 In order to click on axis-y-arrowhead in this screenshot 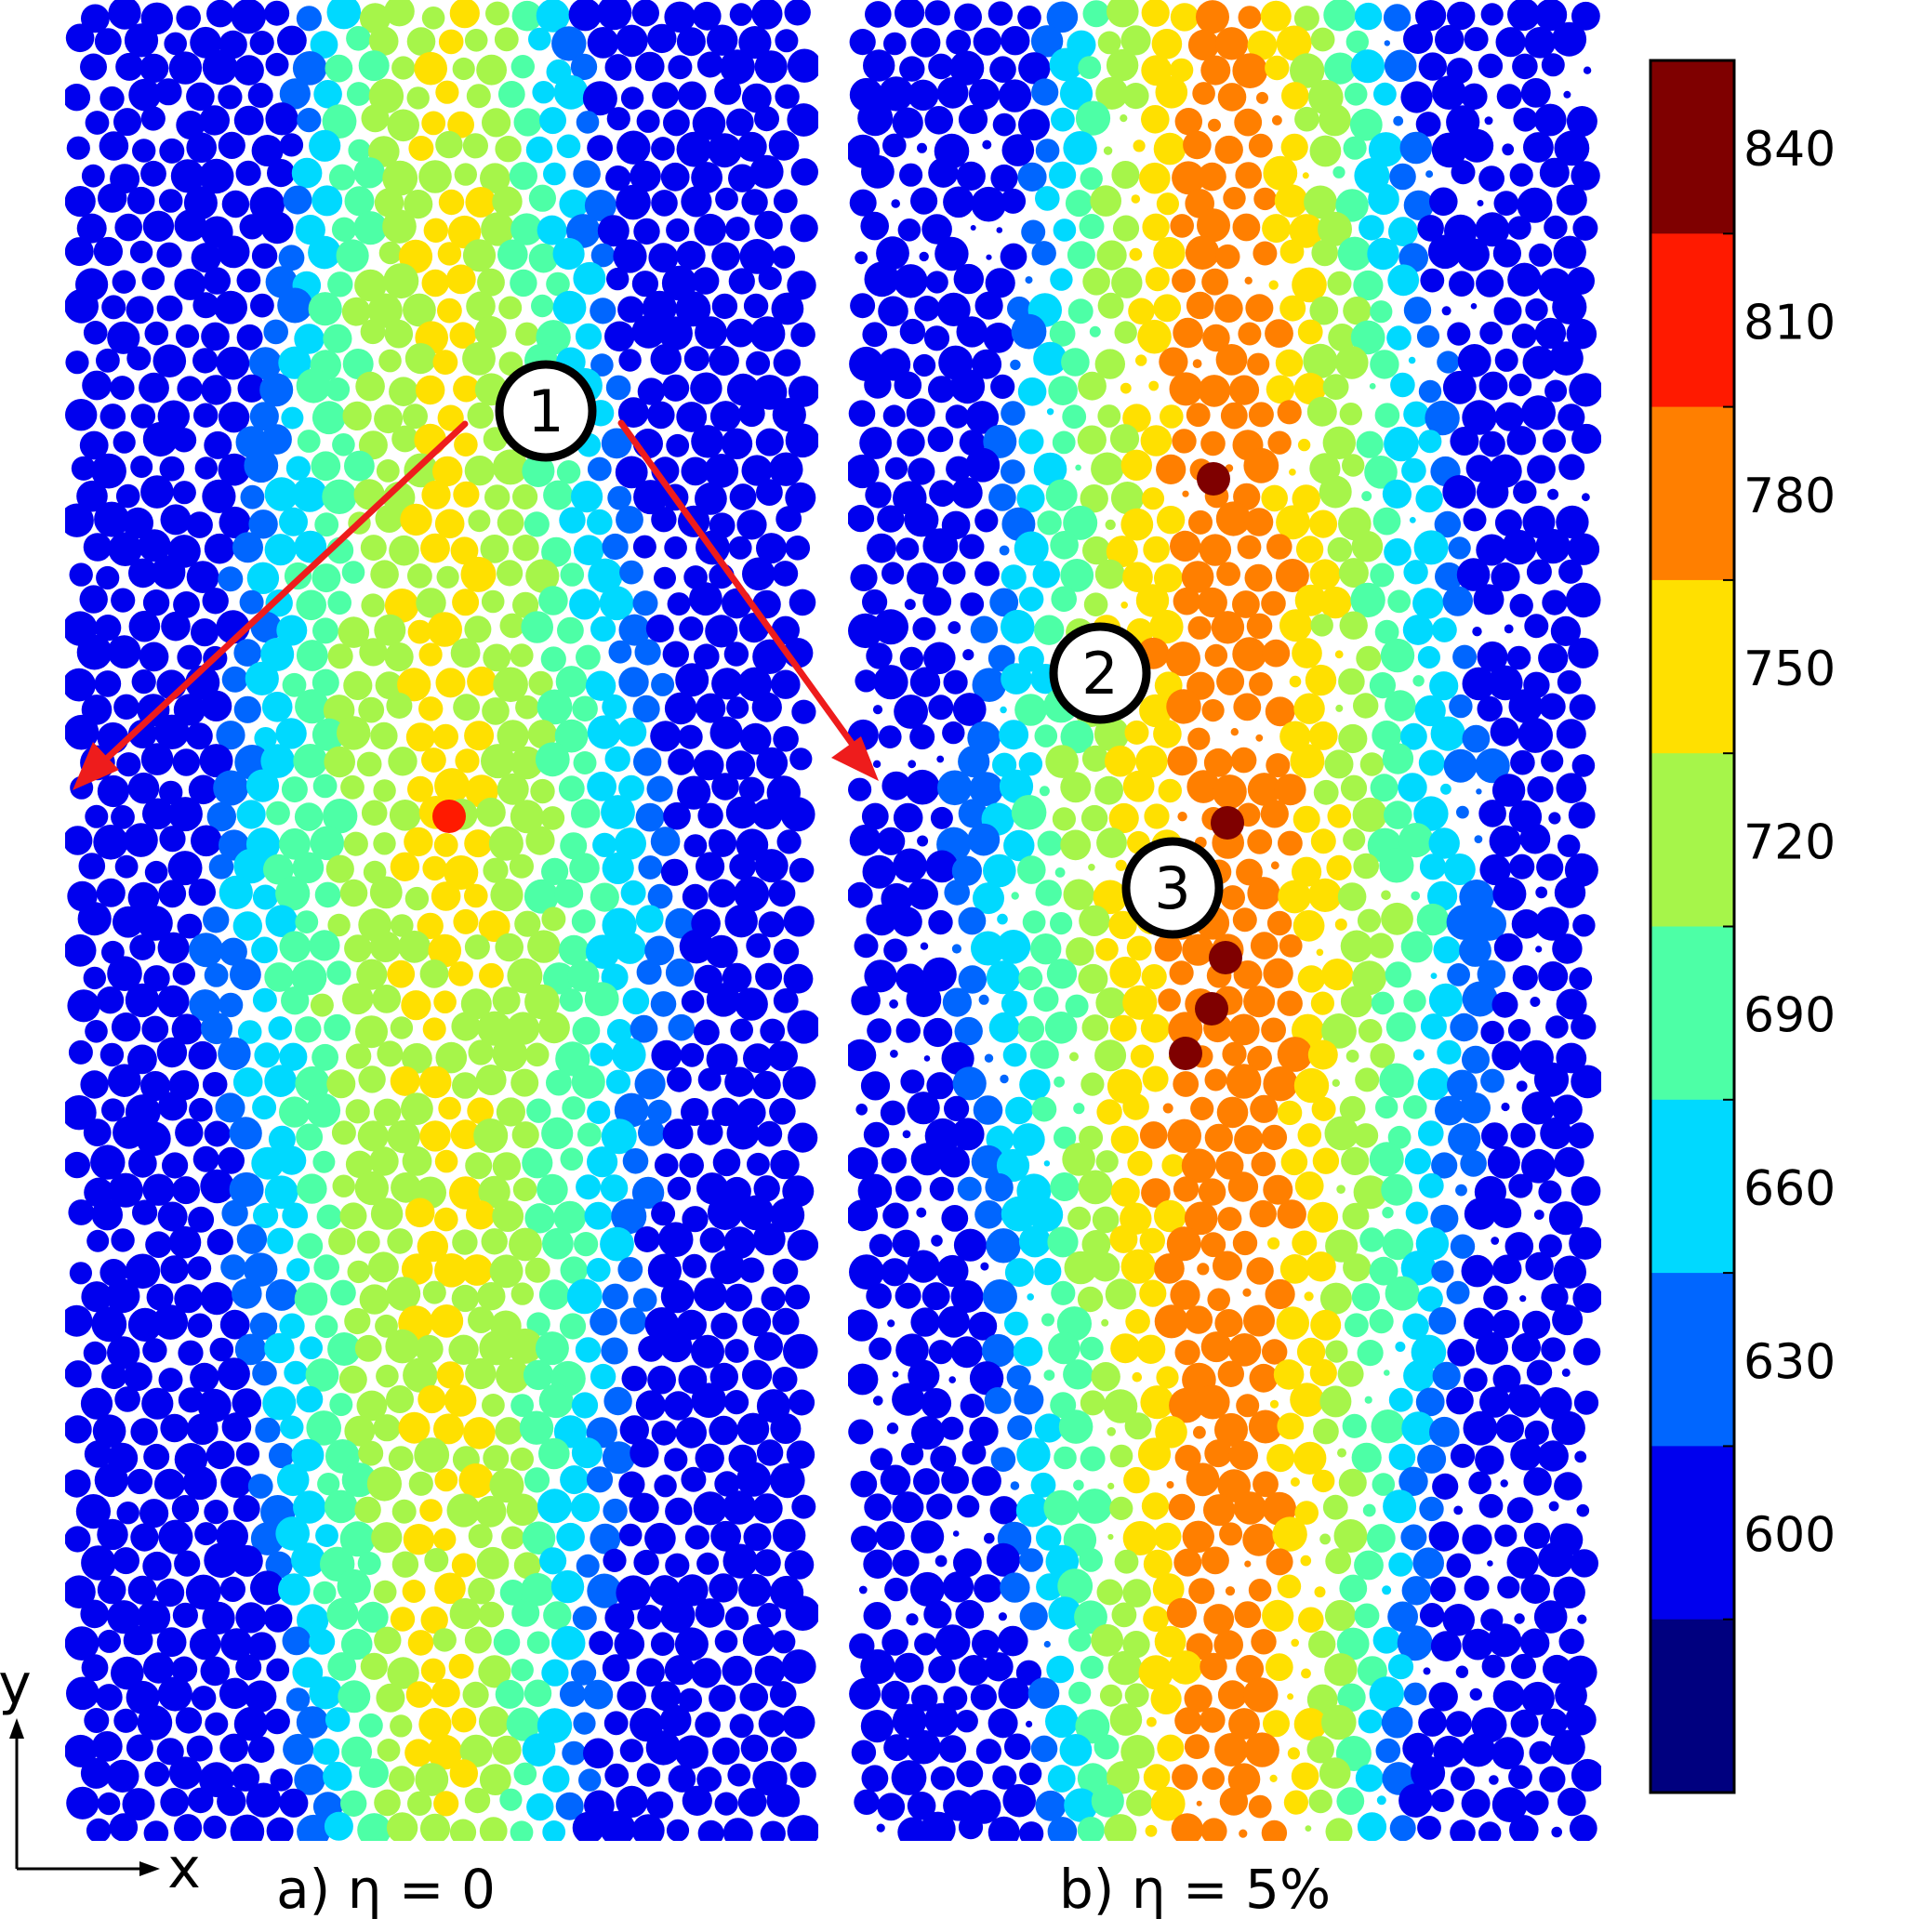, I will do `click(16, 1729)`.